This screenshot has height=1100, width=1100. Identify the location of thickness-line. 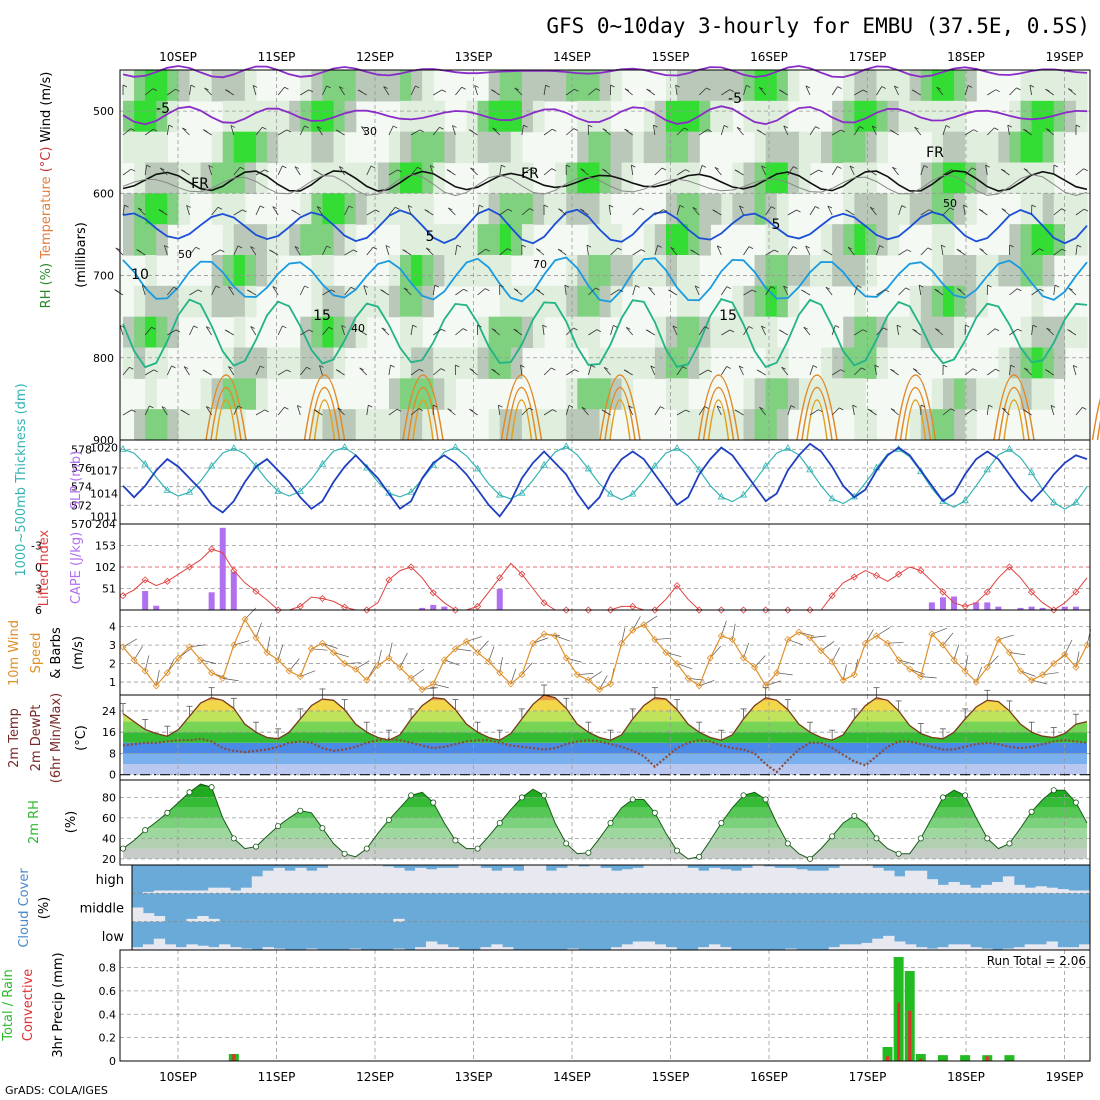
(605, 477).